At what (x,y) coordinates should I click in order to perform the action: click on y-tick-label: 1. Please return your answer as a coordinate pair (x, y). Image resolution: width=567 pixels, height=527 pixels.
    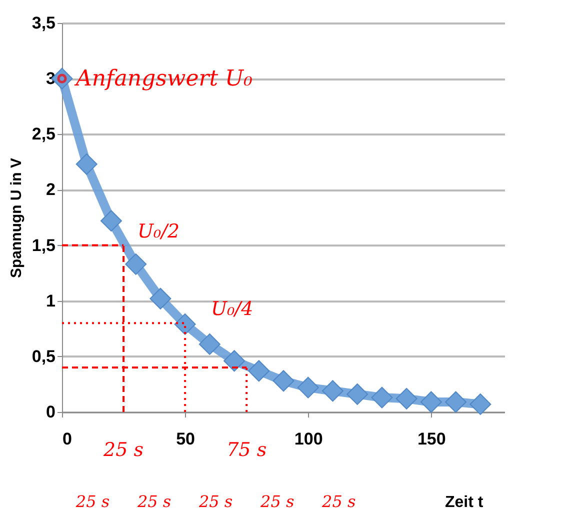
    Looking at the image, I should click on (51, 300).